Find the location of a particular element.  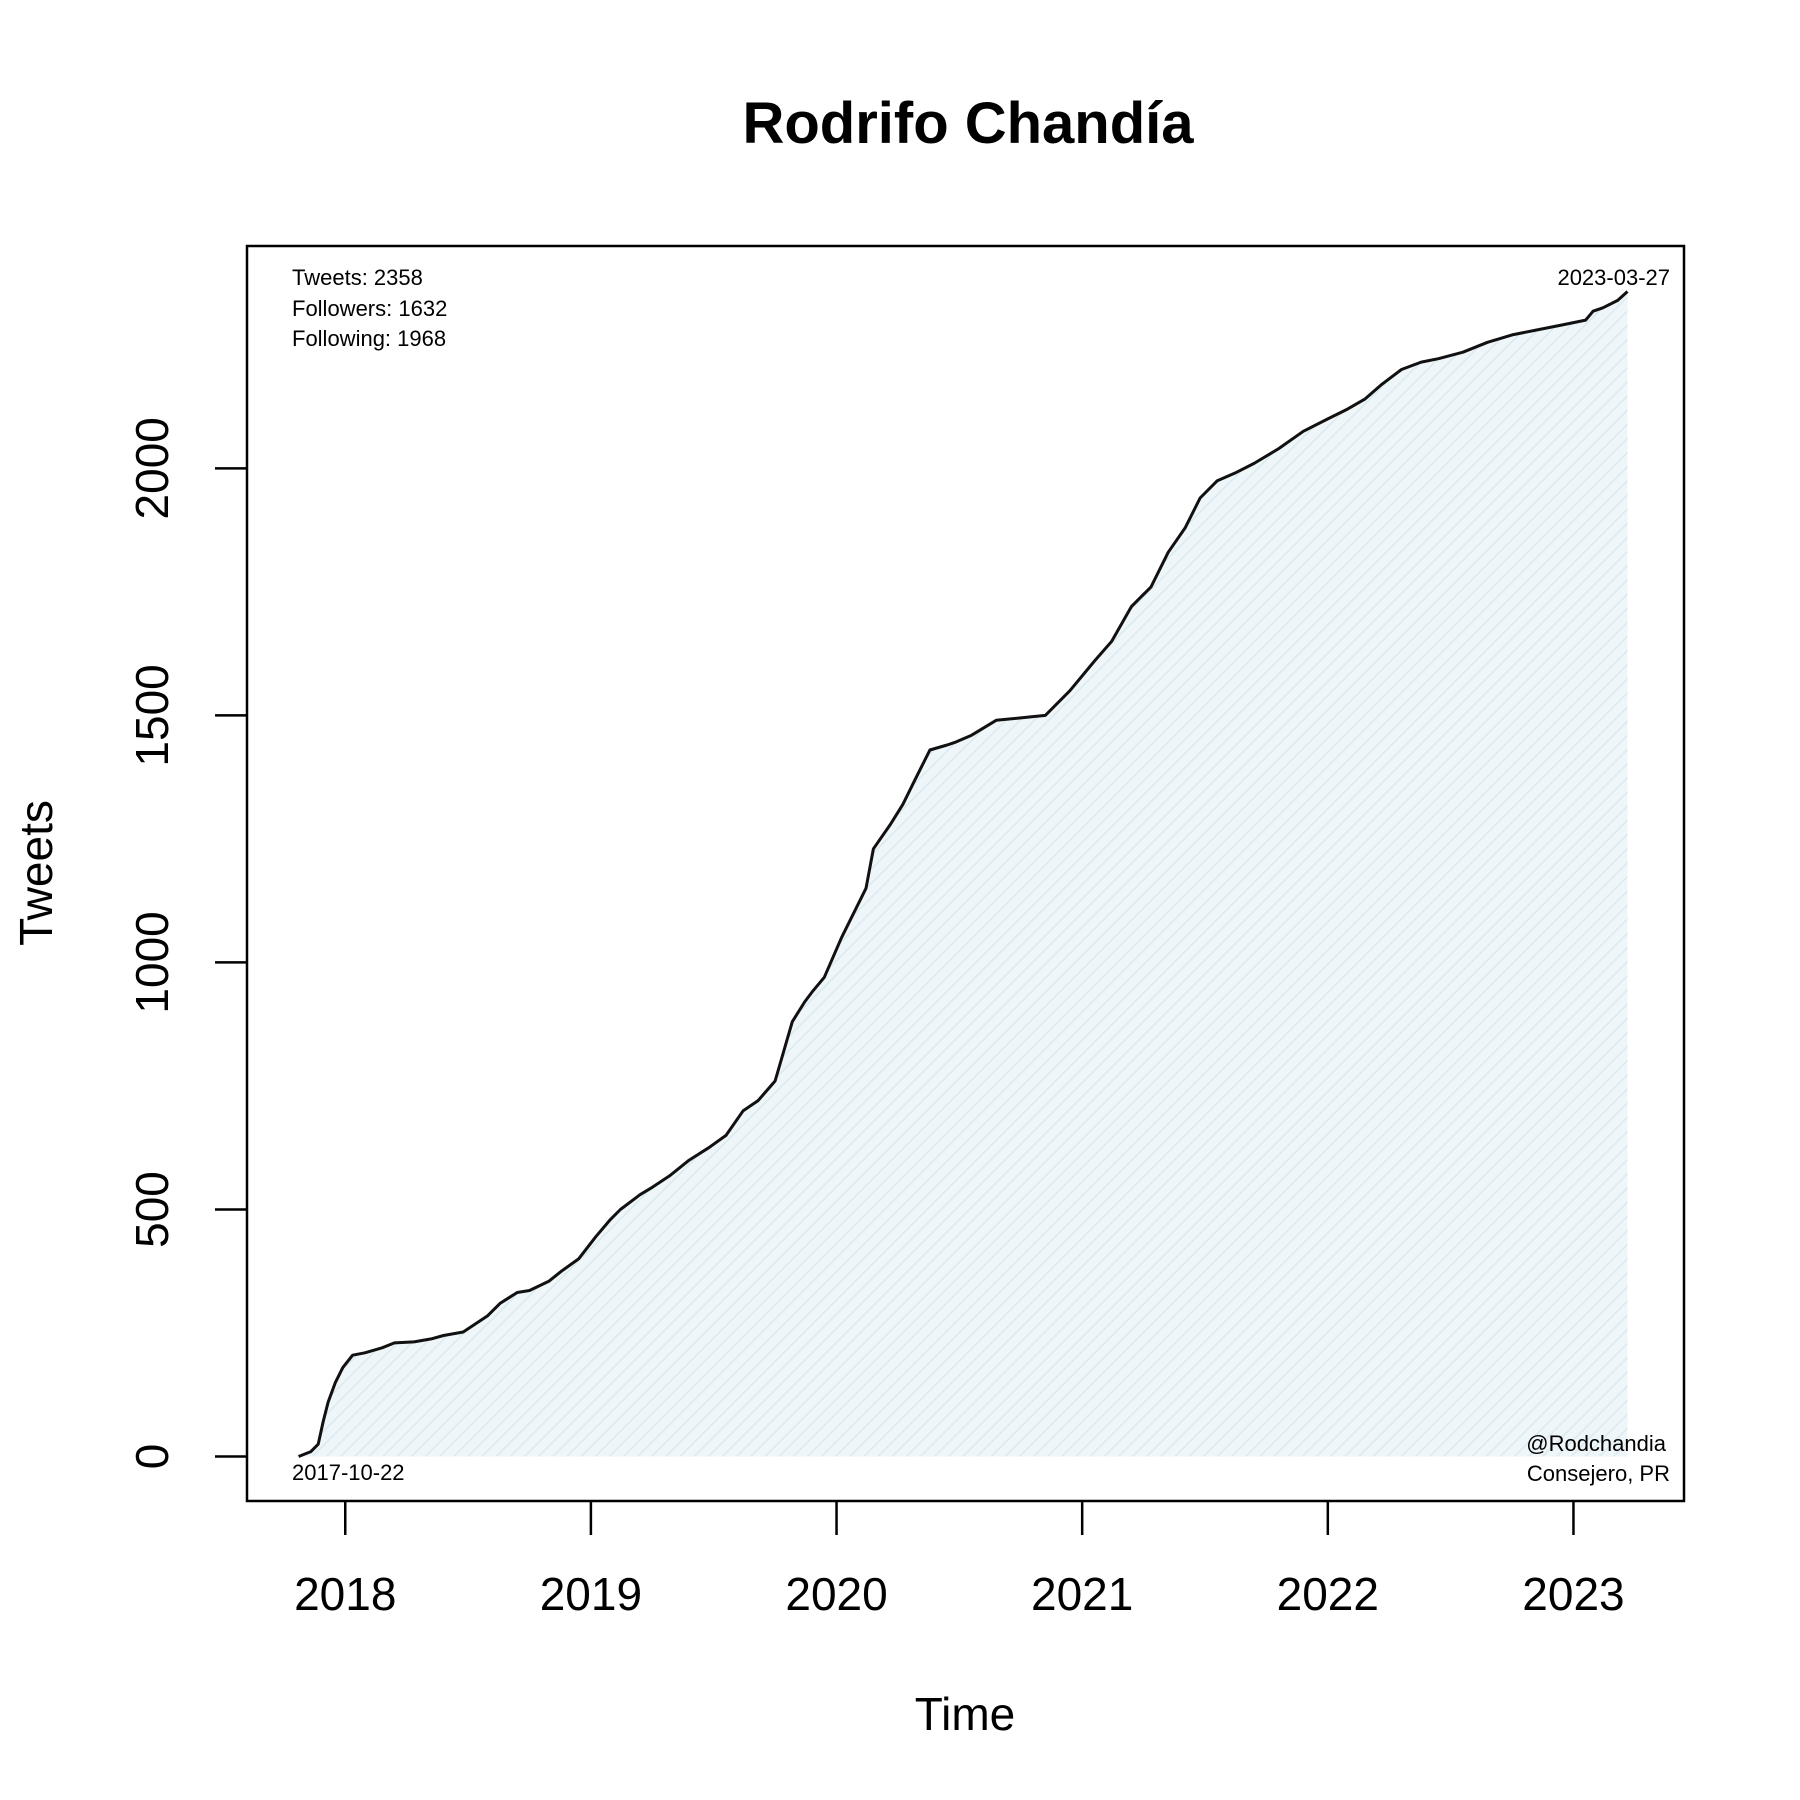

chart-title: Rodrifo Chandía is located at coordinates (968, 123).